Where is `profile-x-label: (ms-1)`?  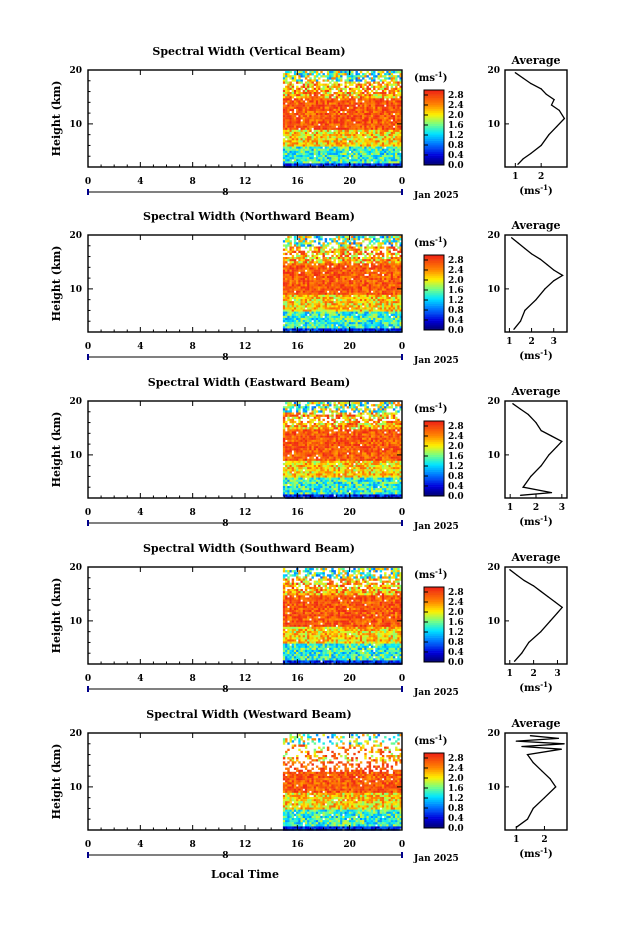
profile-x-label: (ms-1) is located at coordinates (535, 355).